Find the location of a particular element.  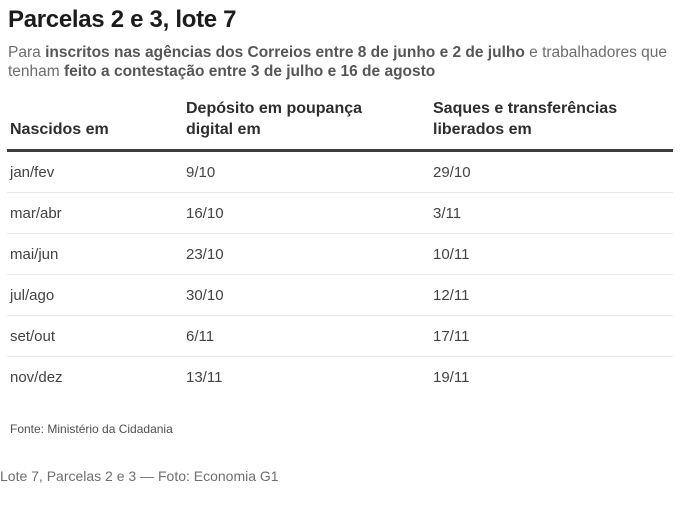

column-header-saques: Saques e transferências liberados em is located at coordinates (525, 119).